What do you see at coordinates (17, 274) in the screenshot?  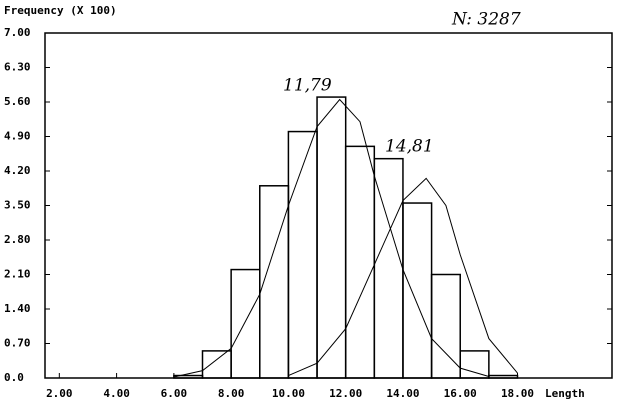 I see `y-tick-label: 2.10` at bounding box center [17, 274].